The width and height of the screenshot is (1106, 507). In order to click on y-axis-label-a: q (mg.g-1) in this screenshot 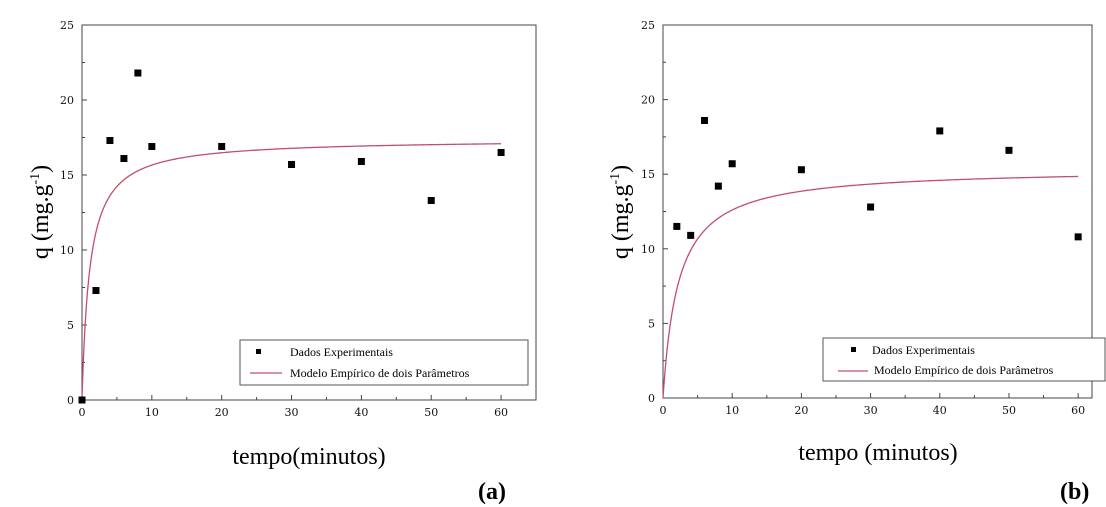, I will do `click(41, 212)`.